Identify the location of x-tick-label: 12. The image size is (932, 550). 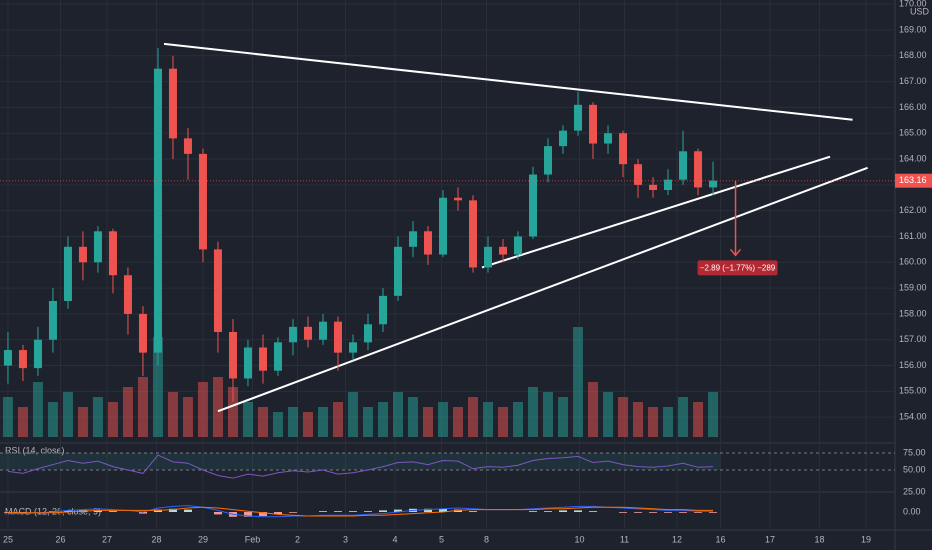
(677, 539).